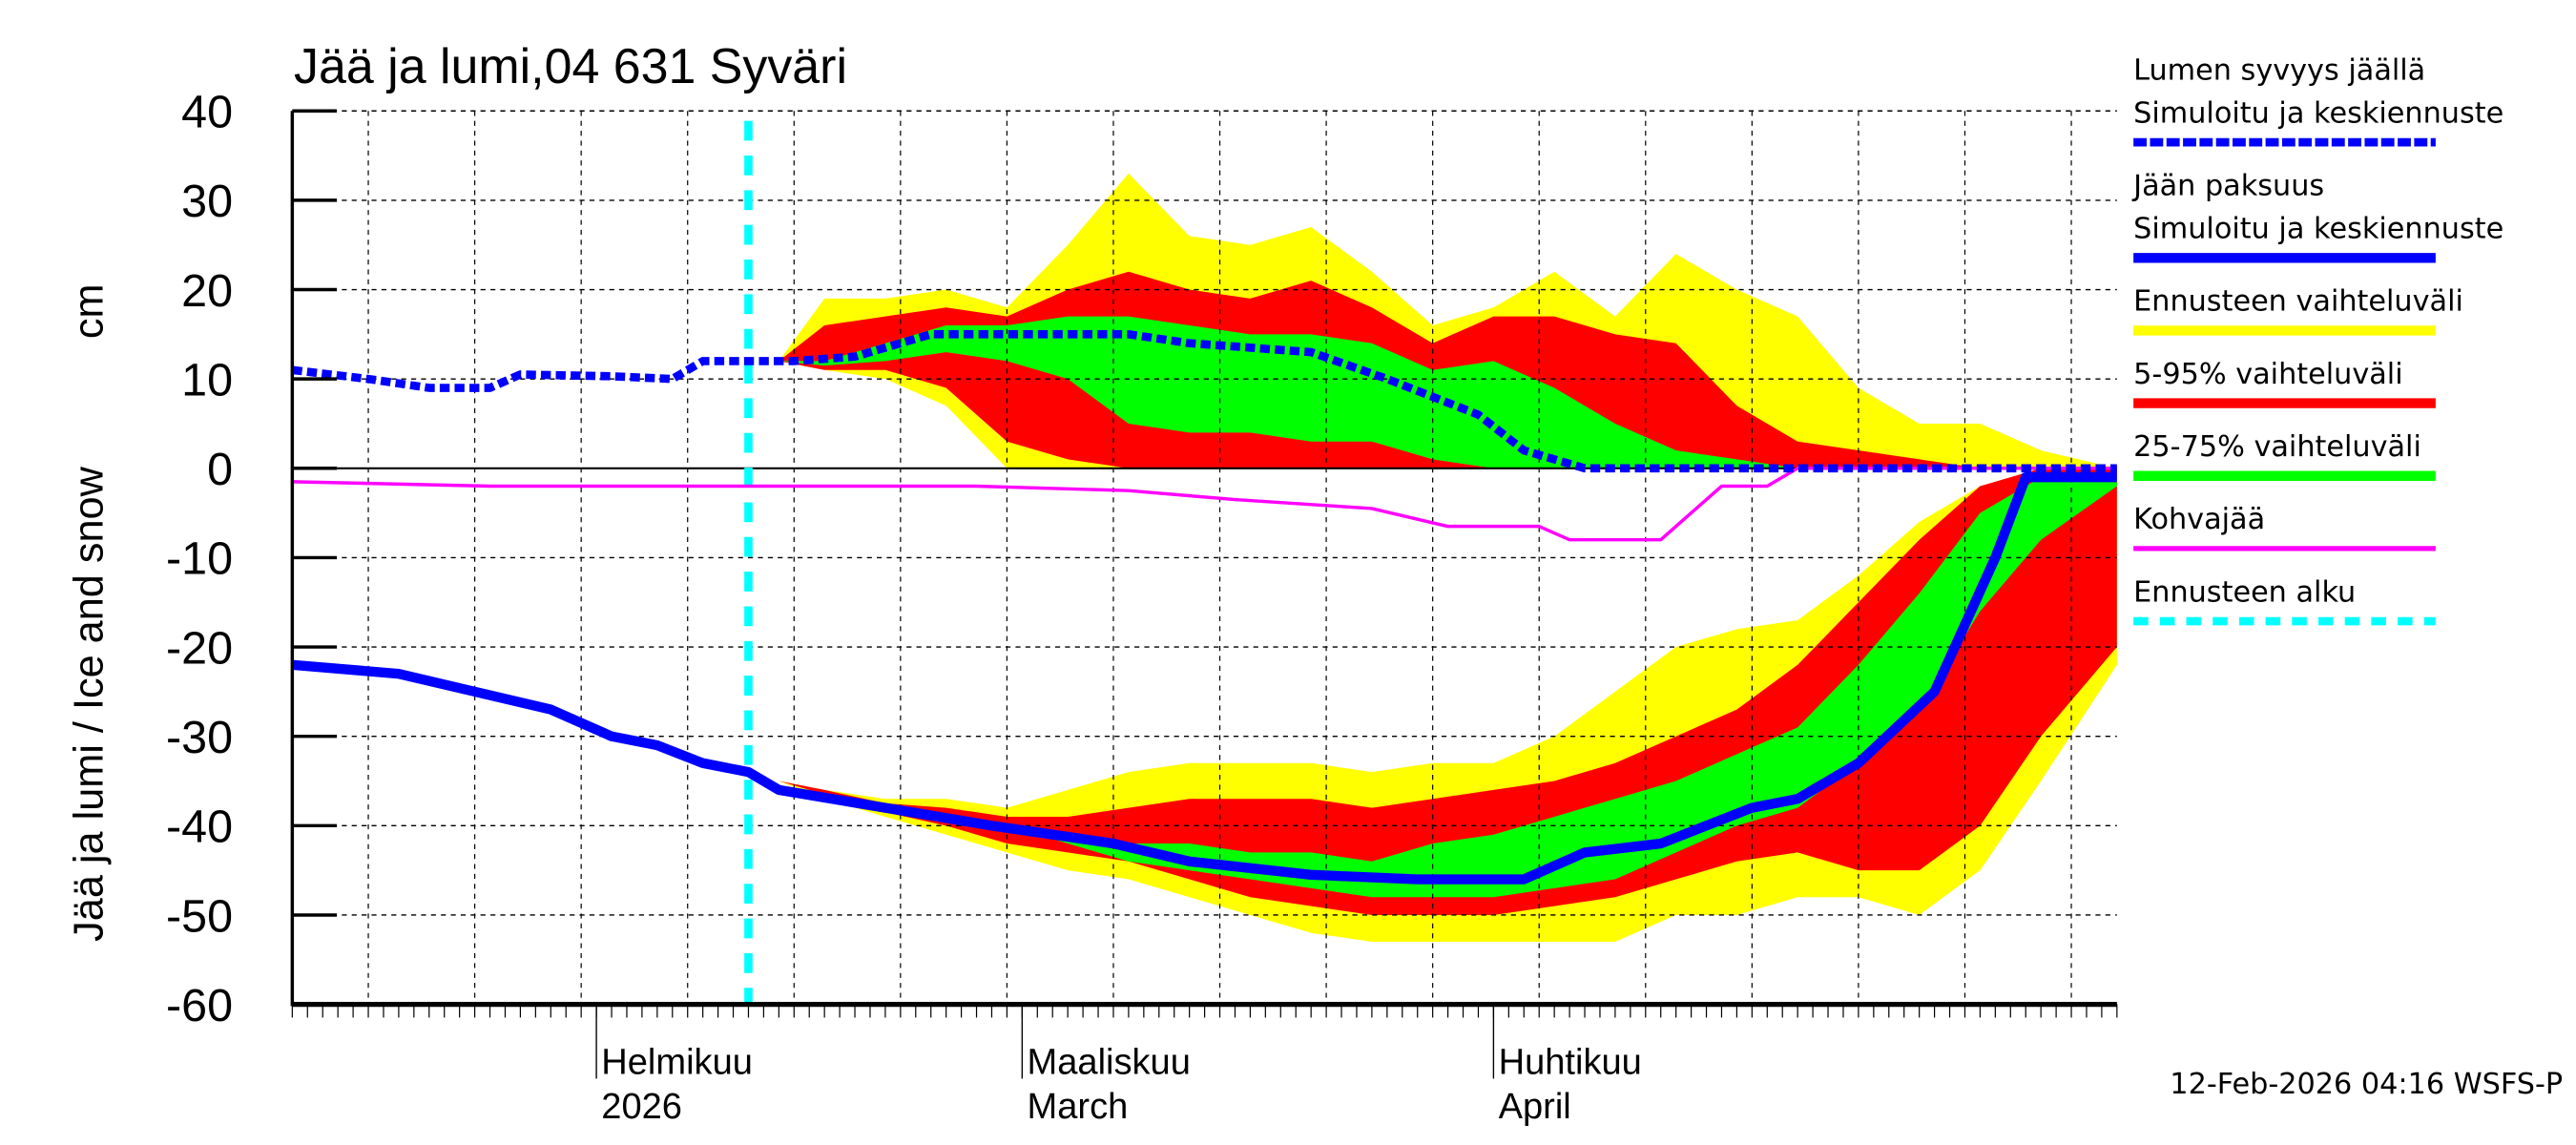 The height and width of the screenshot is (1145, 2576). Describe the element at coordinates (1204, 505) in the screenshot. I see `slush-ice-line` at that location.